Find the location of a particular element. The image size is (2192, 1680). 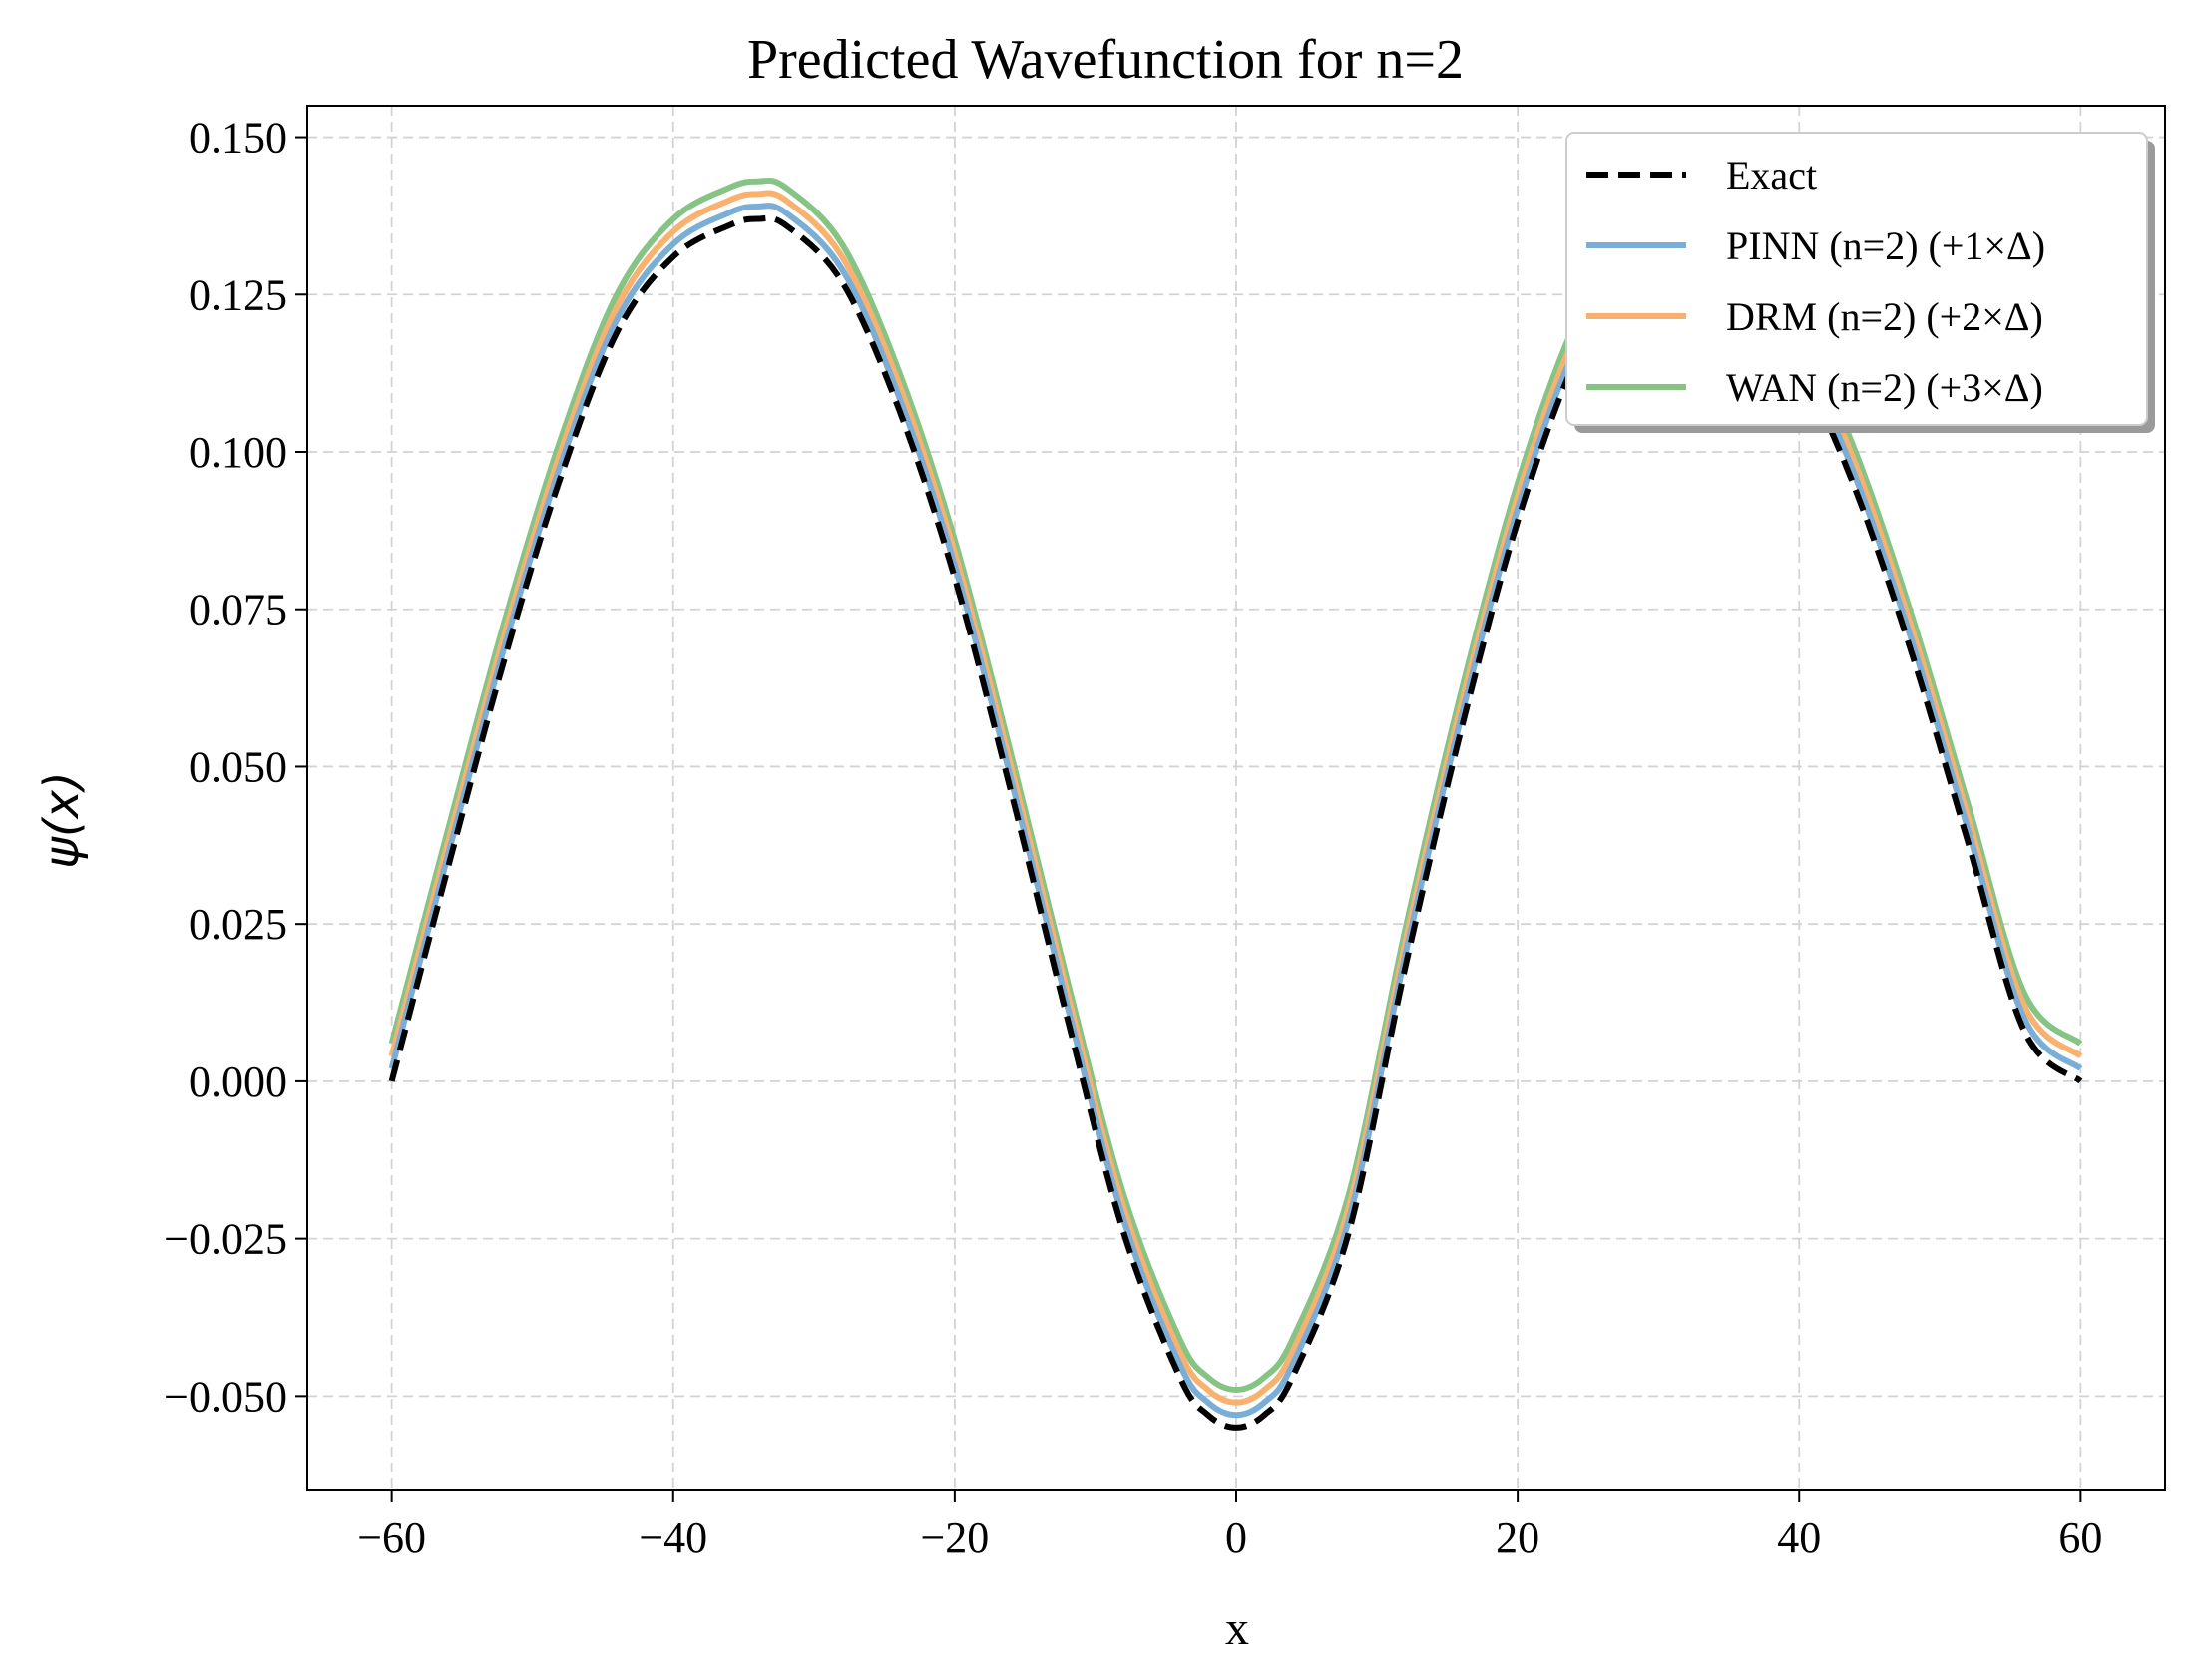

x-axis-label: x is located at coordinates (1237, 1628).